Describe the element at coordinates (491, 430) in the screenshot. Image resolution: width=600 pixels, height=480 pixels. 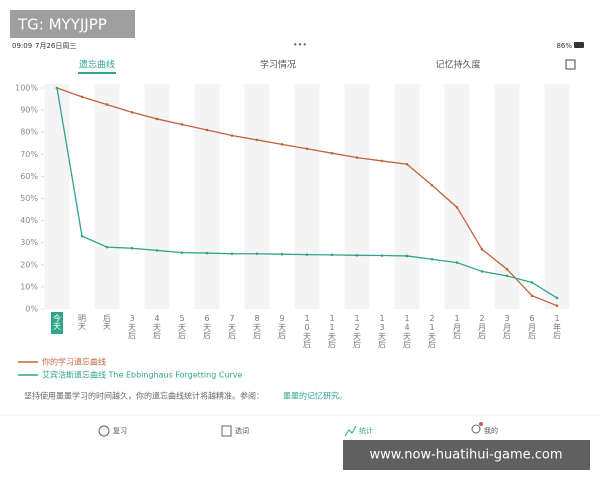
I see `nav-item: 我的` at that location.